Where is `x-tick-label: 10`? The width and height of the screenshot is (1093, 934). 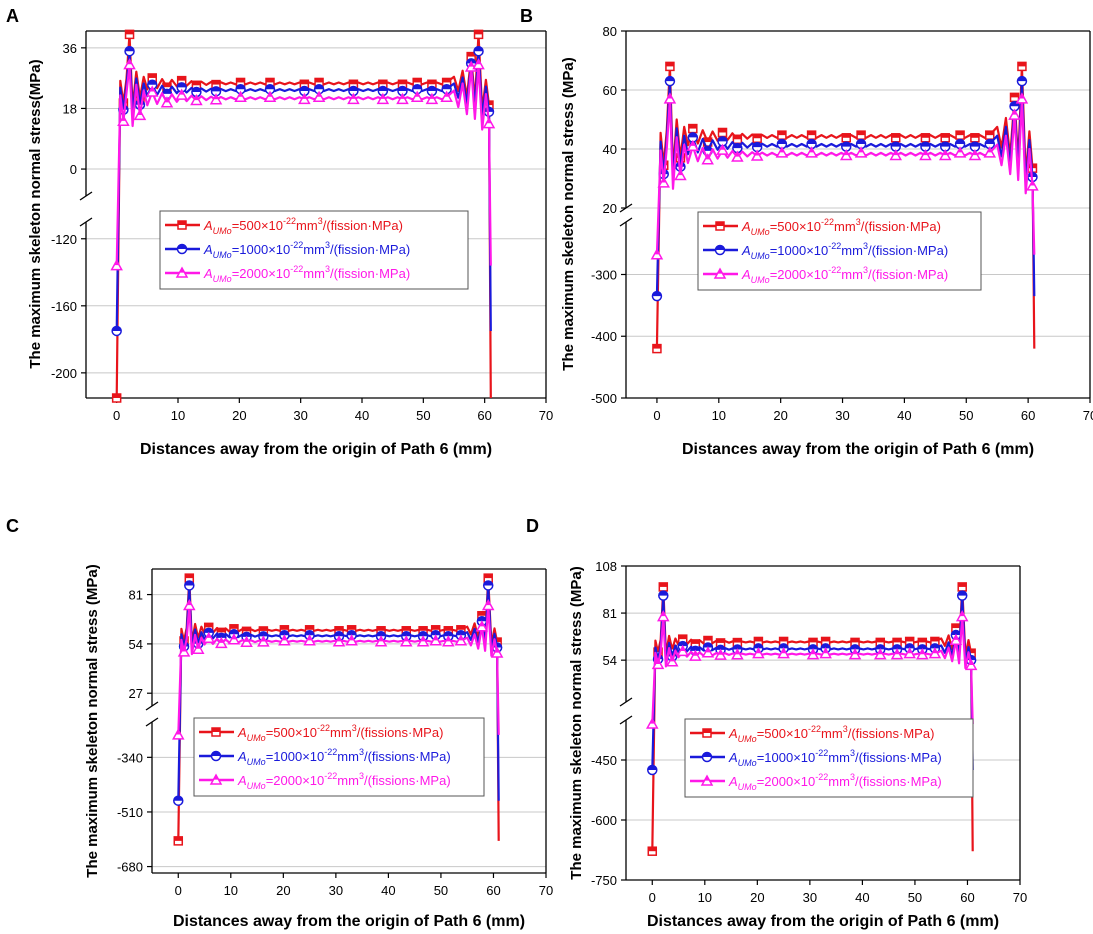 x-tick-label: 10 is located at coordinates (719, 415).